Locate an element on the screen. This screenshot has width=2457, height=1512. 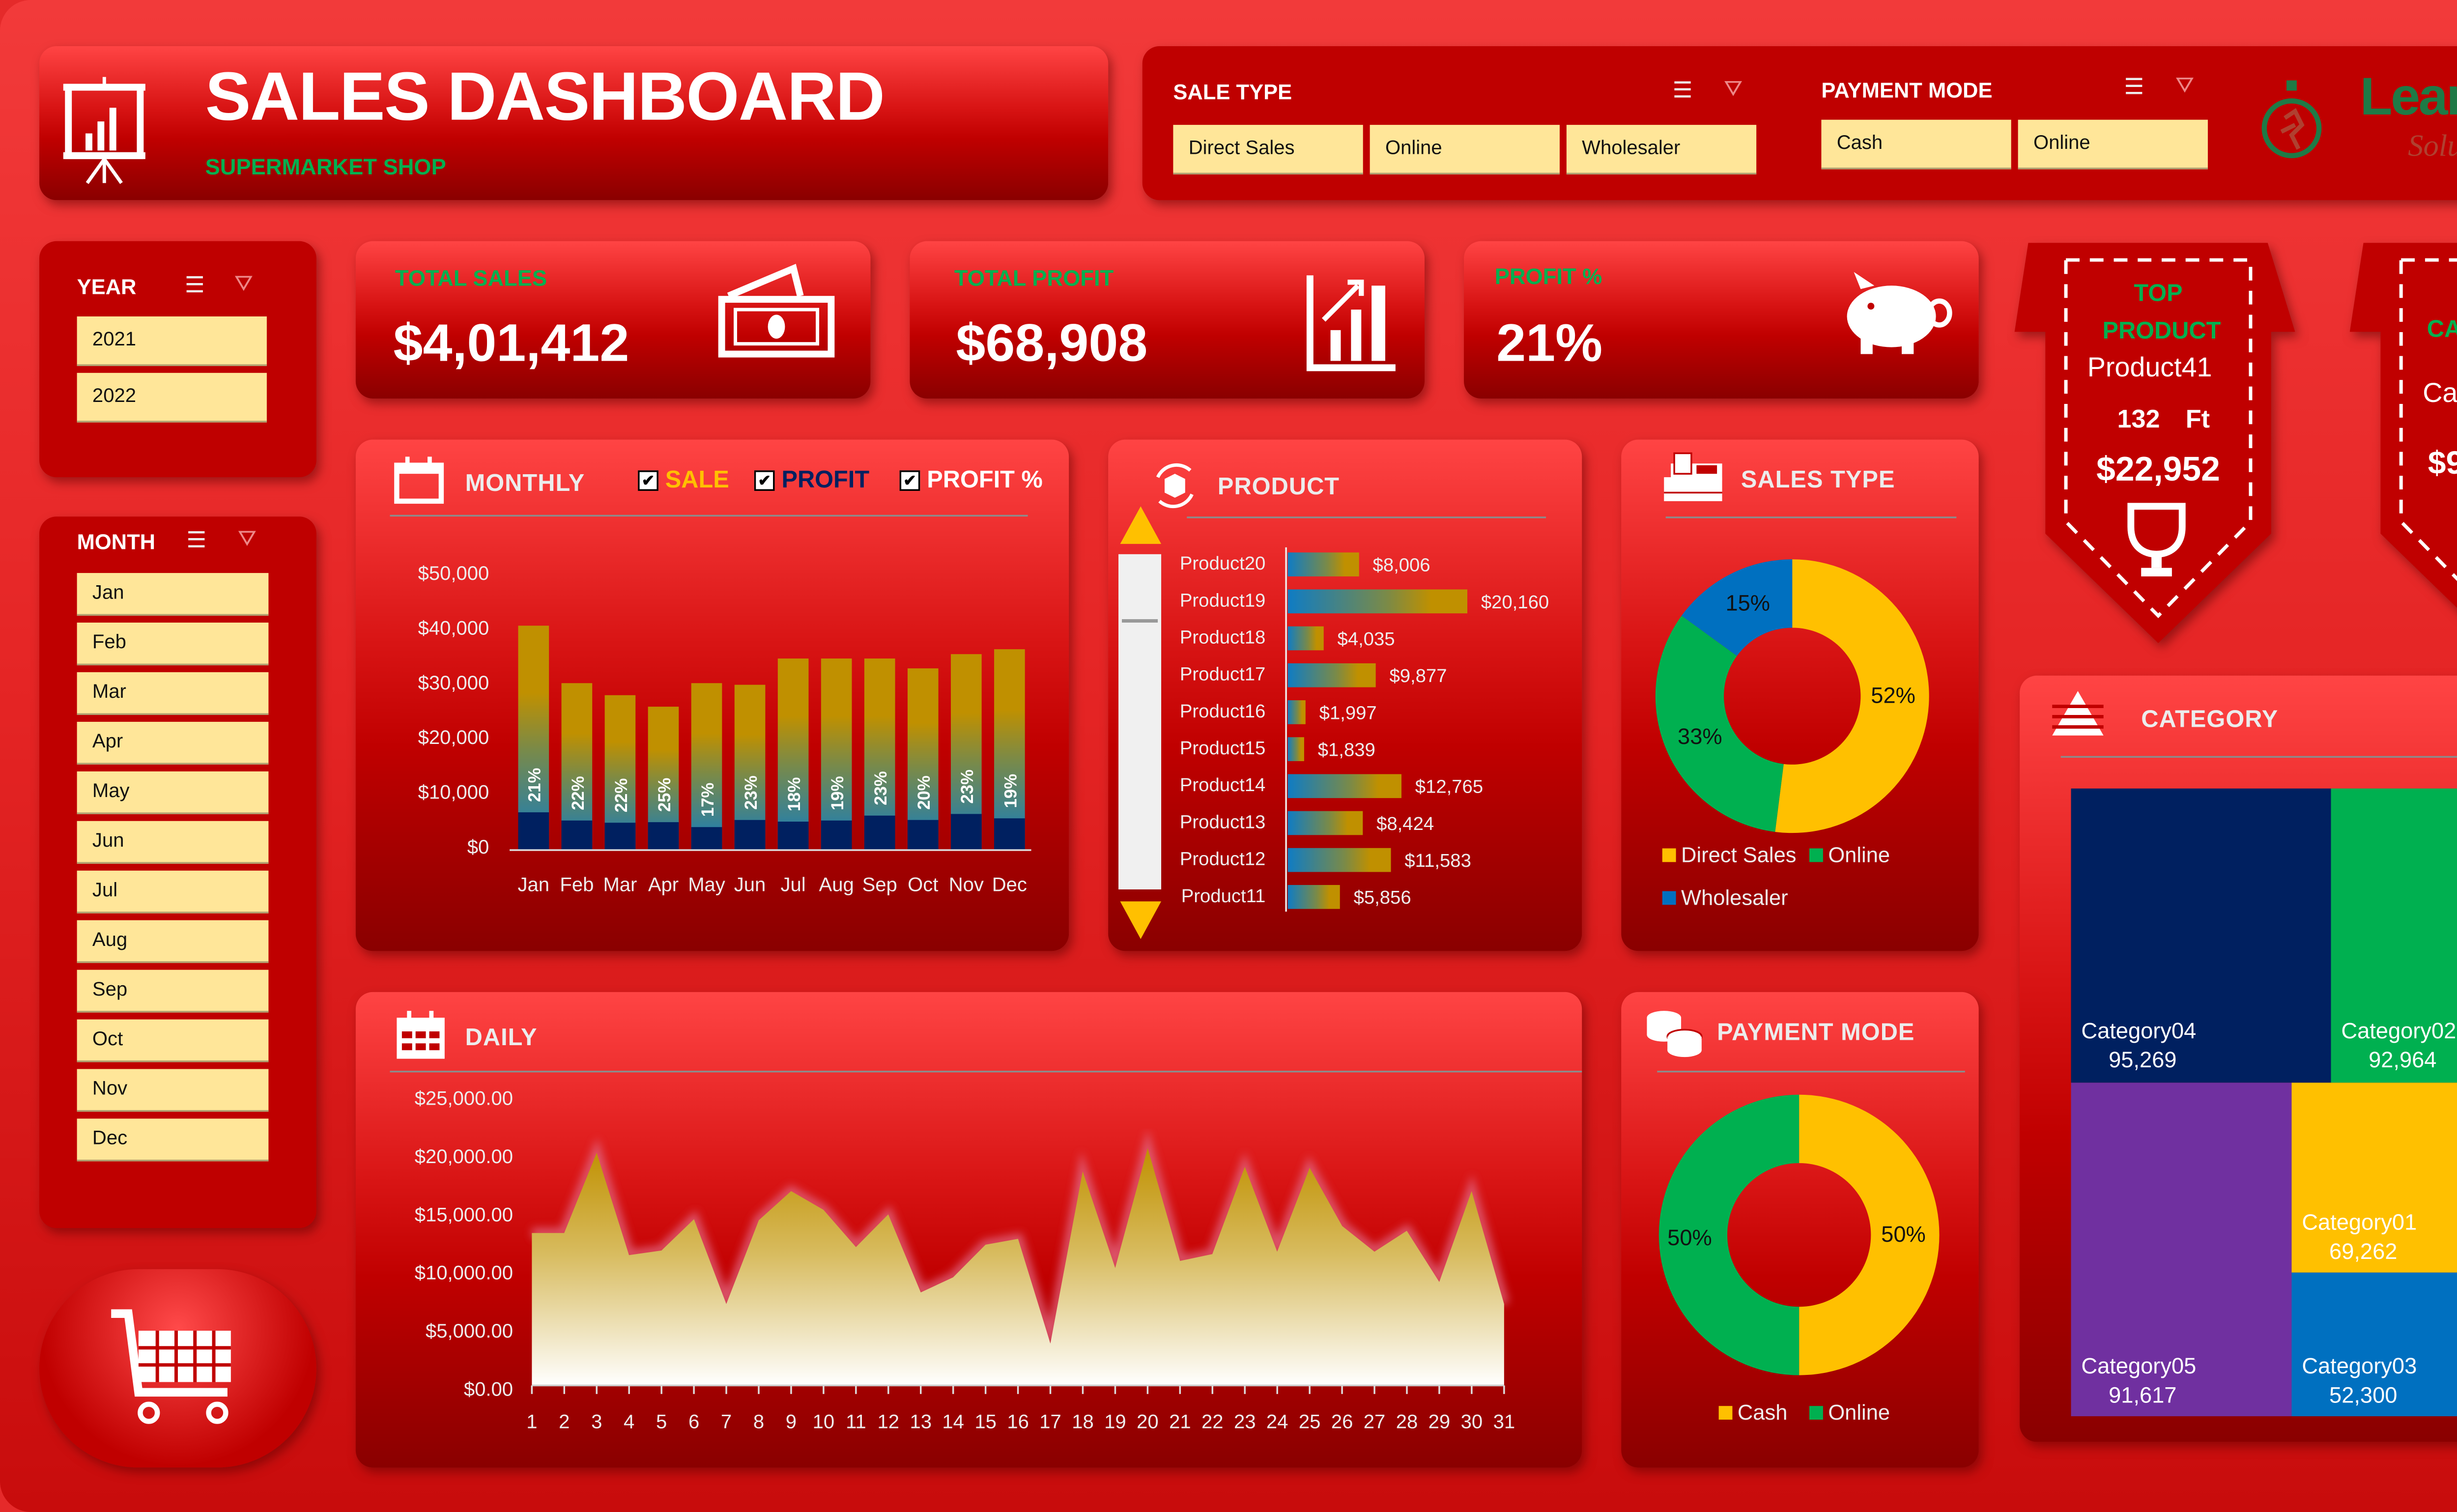
svg-text: 29 is located at coordinates (1439, 1422).